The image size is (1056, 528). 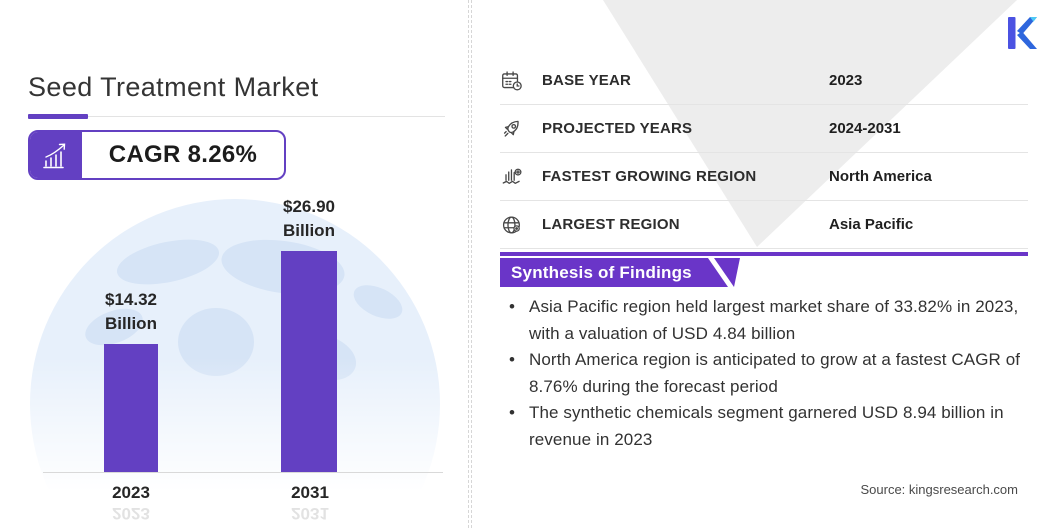 I want to click on synthesis-banner: Synthesis of Findings, so click(x=614, y=272).